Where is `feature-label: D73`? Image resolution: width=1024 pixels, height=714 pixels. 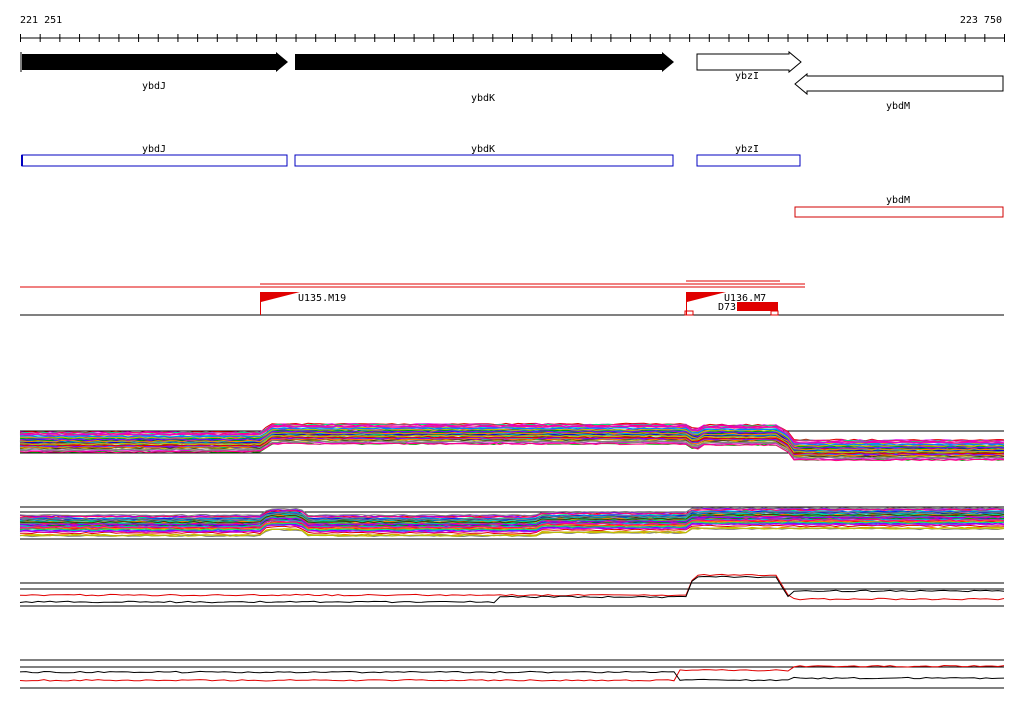 feature-label: D73 is located at coordinates (727, 307).